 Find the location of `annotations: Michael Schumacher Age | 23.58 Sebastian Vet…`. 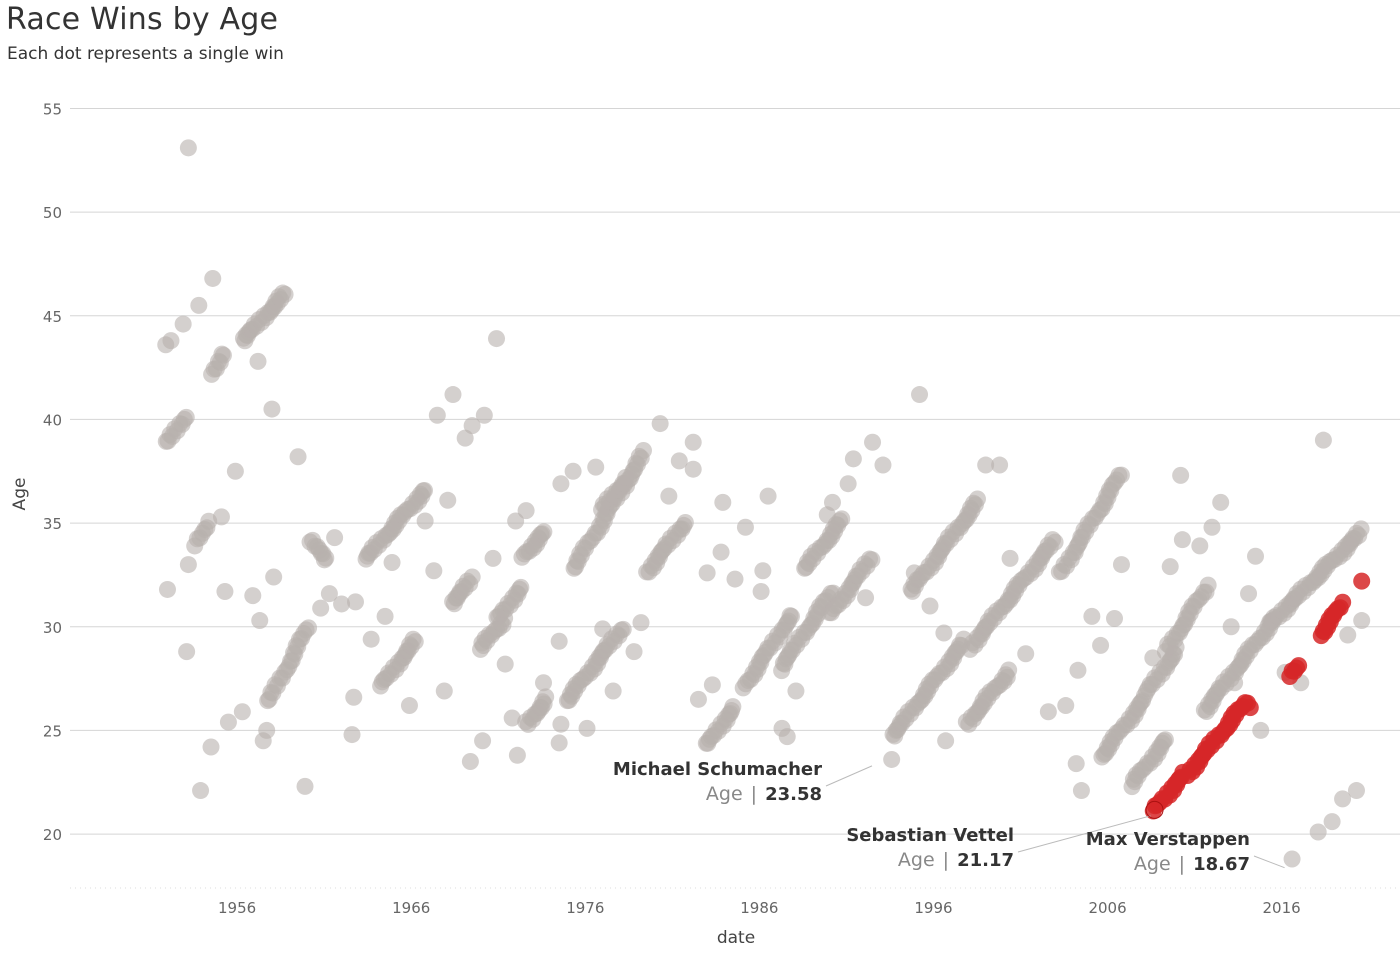

annotations: Michael Schumacher Age | 23.58 Sebastian Vet… is located at coordinates (949, 817).